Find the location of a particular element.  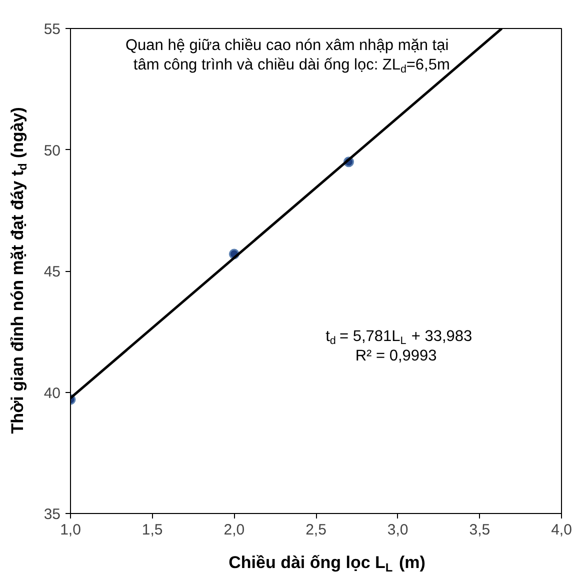

x-tick-label: 2,5 is located at coordinates (316, 530).